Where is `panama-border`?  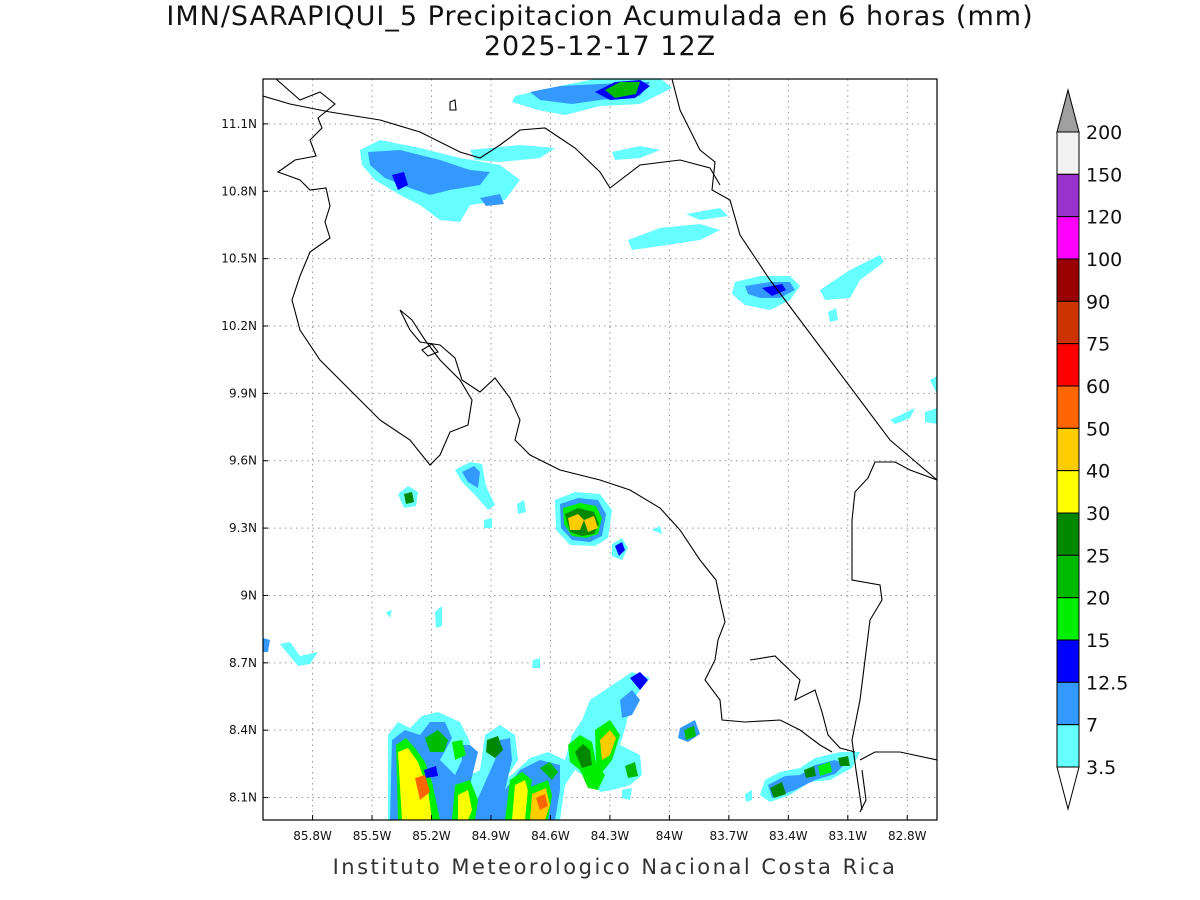
panama-border is located at coordinates (894, 636).